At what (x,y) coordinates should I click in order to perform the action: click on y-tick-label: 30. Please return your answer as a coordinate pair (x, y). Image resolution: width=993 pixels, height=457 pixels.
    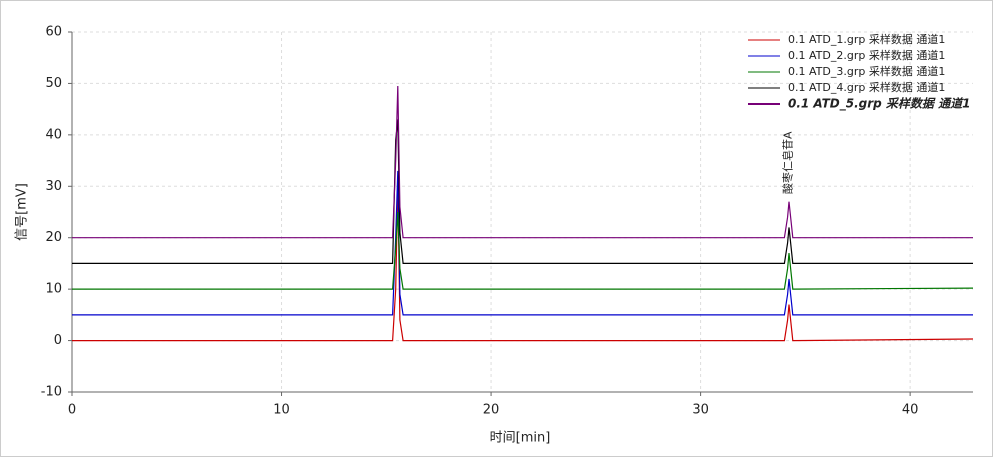
    Looking at the image, I should click on (53, 186).